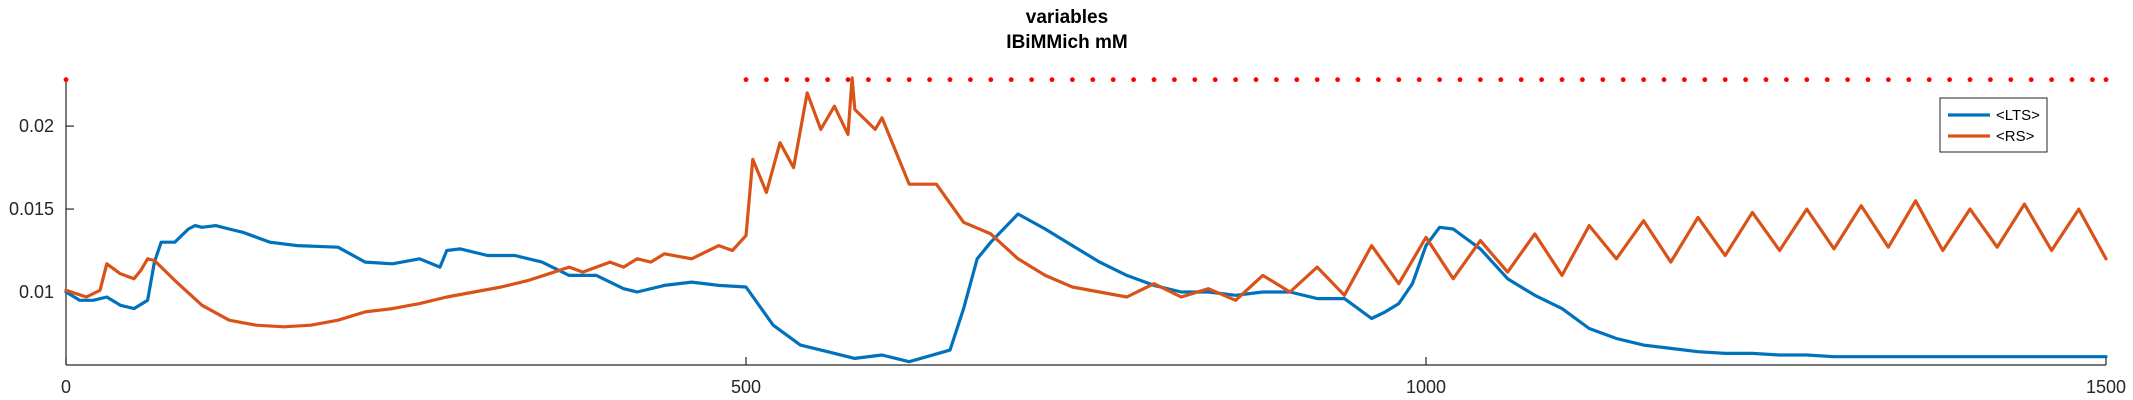 This screenshot has width=2133, height=400. I want to click on y-axis-ticks: 0.01 0.015 0.02, so click(41, 209).